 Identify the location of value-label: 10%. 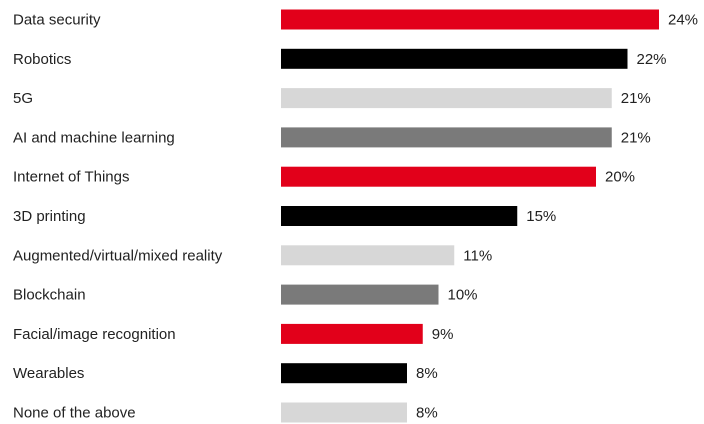
(463, 295).